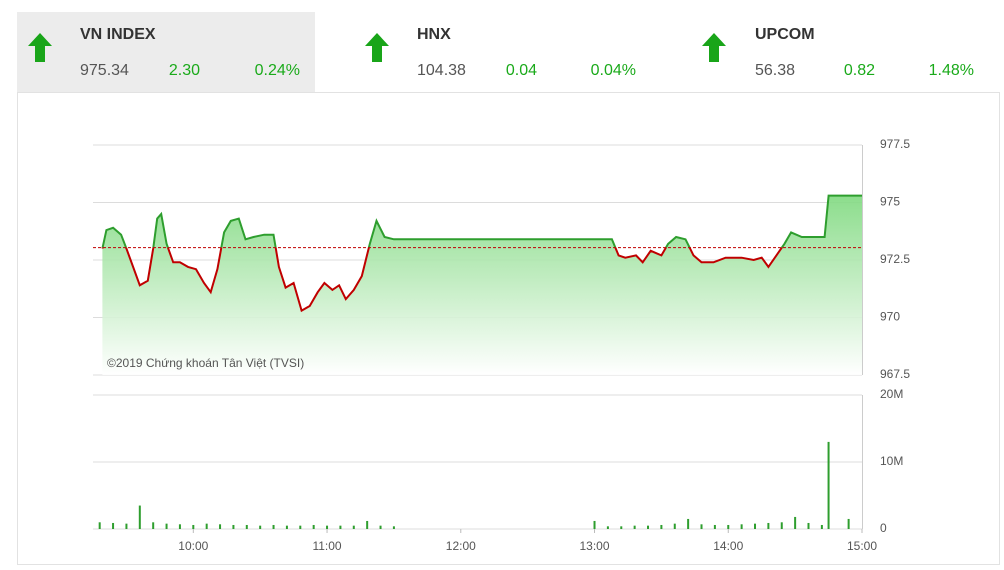  Describe the element at coordinates (728, 546) in the screenshot. I see `x-tick-label: 14:00` at that location.